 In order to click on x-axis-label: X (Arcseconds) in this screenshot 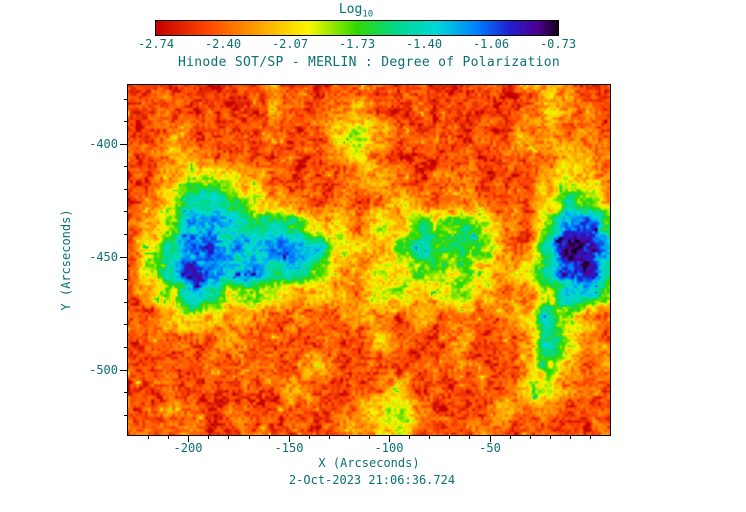, I will do `click(369, 463)`.